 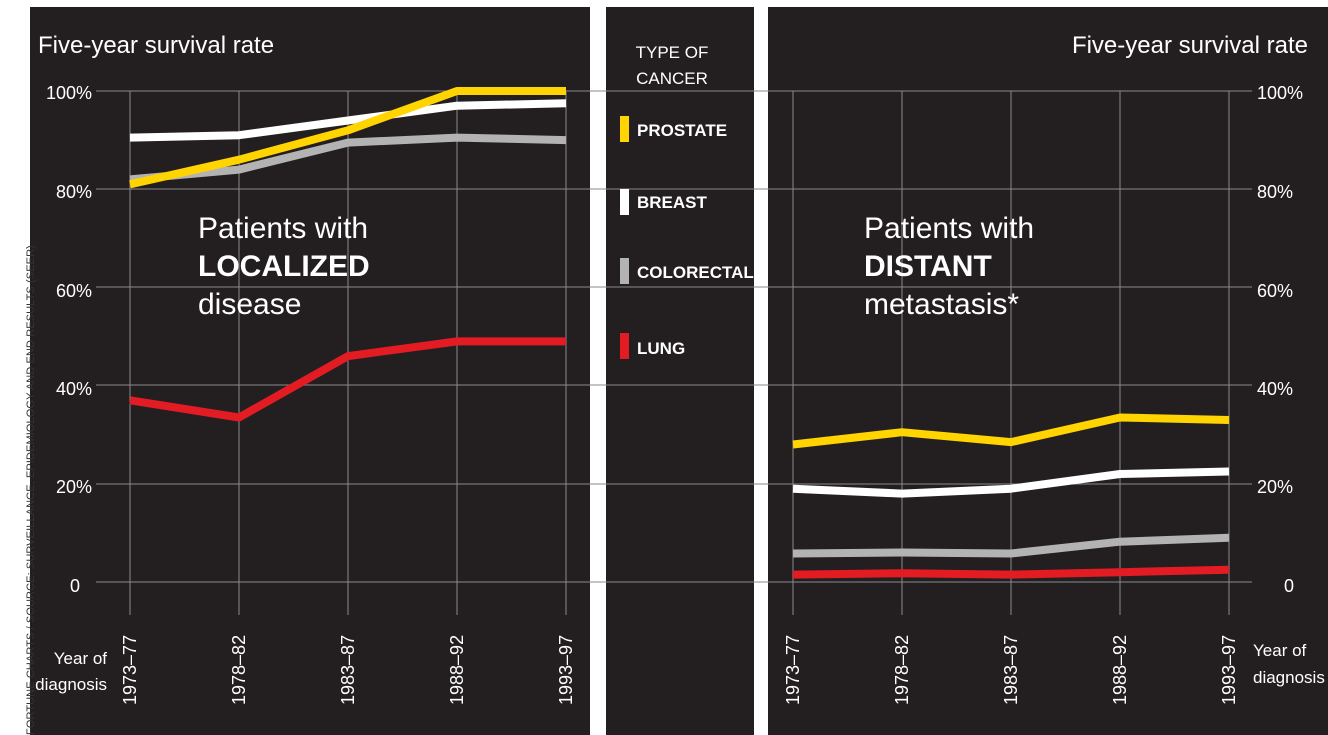 What do you see at coordinates (672, 78) in the screenshot?
I see `legend-title-line2: CANCER` at bounding box center [672, 78].